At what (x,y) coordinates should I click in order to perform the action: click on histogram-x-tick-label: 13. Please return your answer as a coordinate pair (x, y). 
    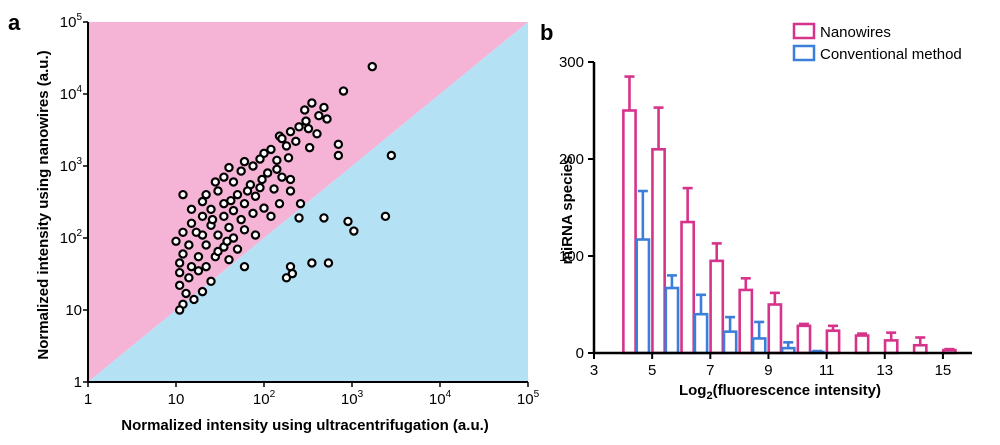
    Looking at the image, I should click on (884, 370).